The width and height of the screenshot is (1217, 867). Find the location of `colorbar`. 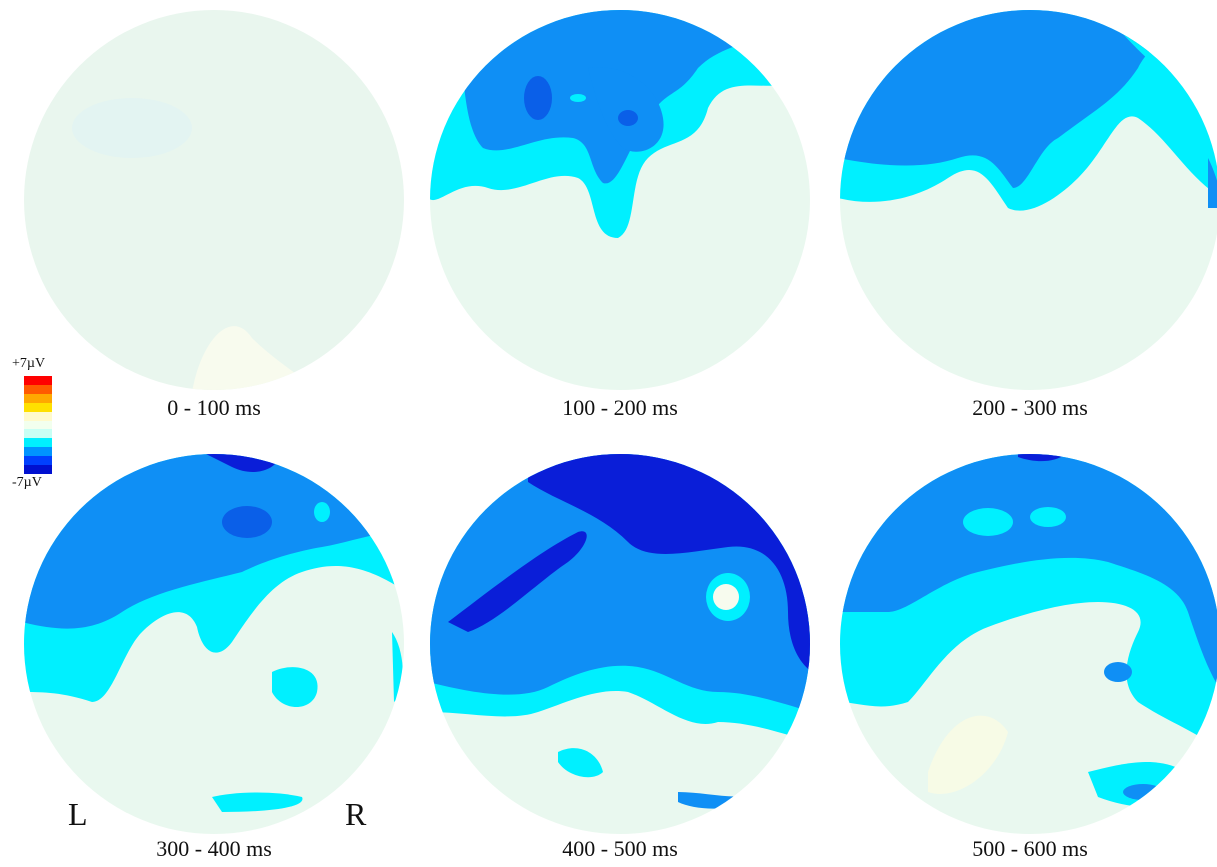

colorbar is located at coordinates (38, 425).